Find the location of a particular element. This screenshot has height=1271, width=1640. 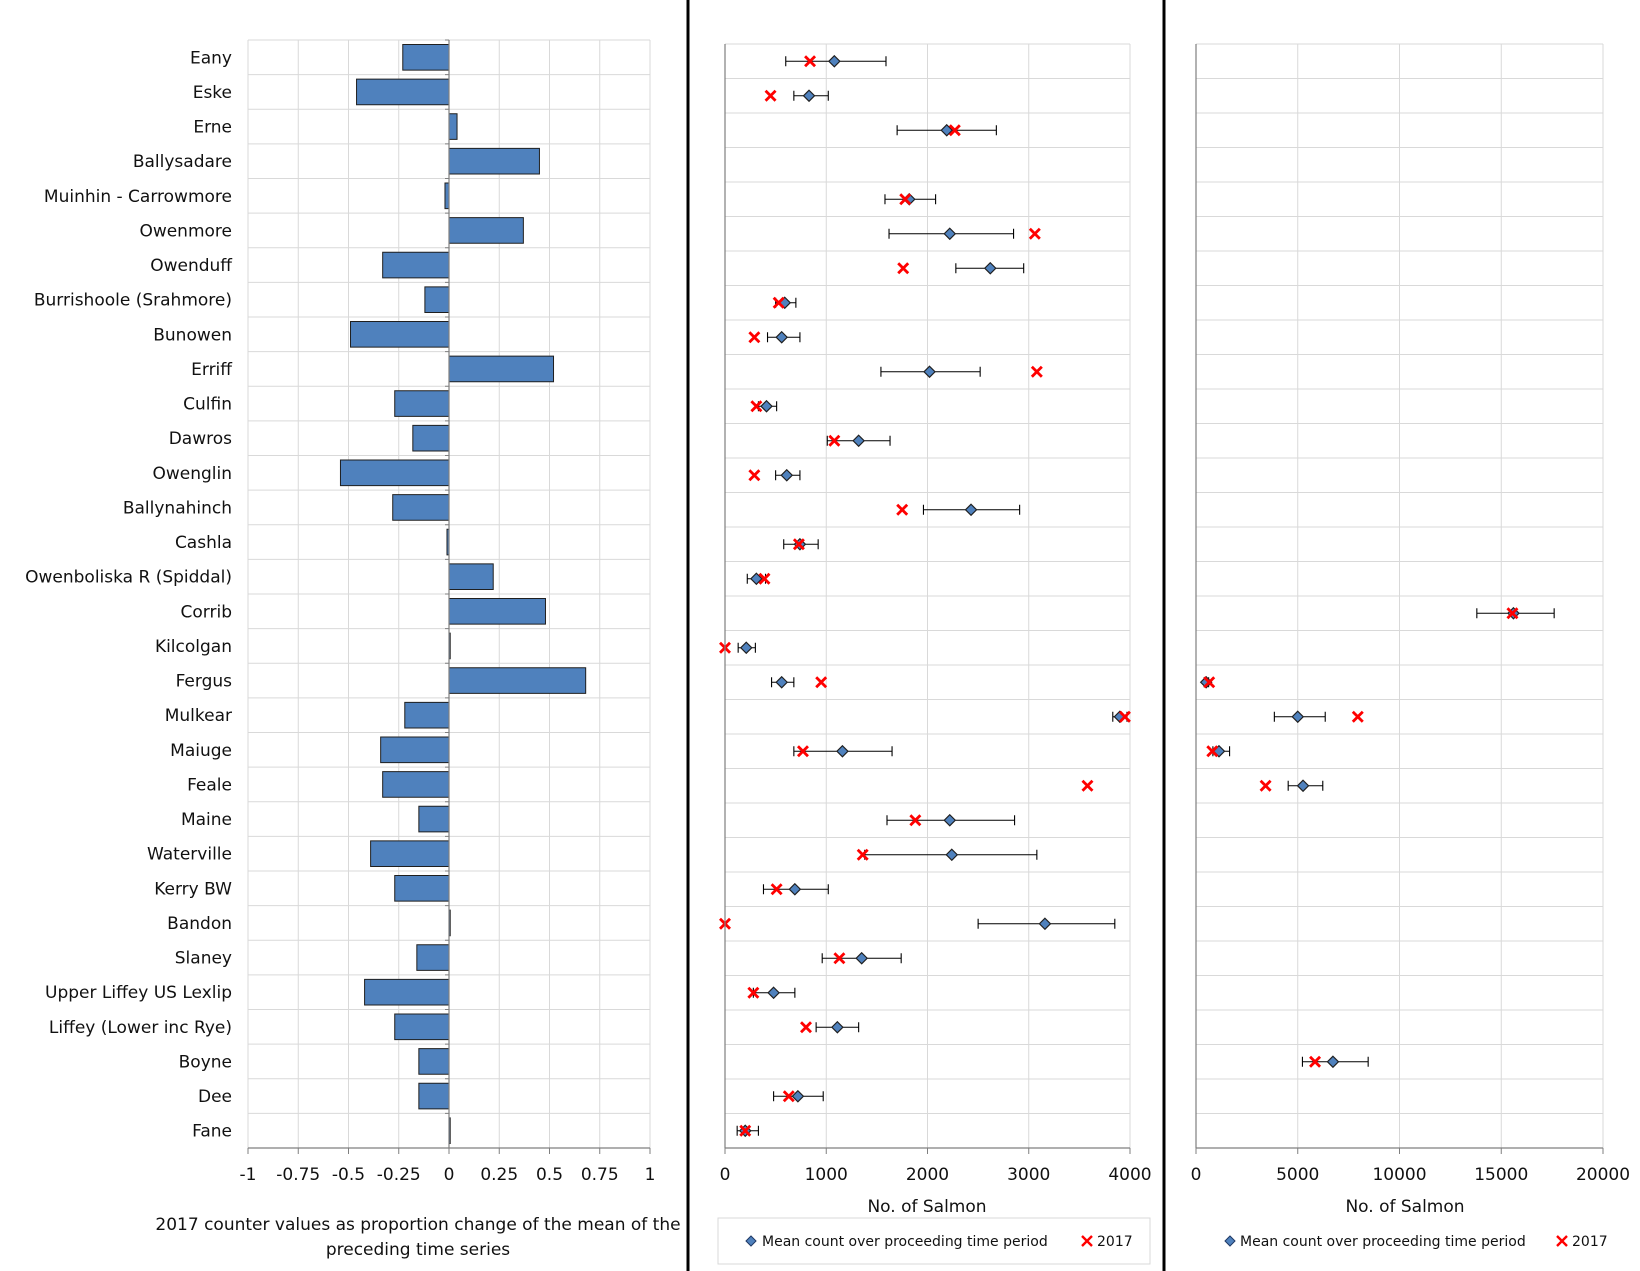

river-label-bandon: Bandon is located at coordinates (199, 924).